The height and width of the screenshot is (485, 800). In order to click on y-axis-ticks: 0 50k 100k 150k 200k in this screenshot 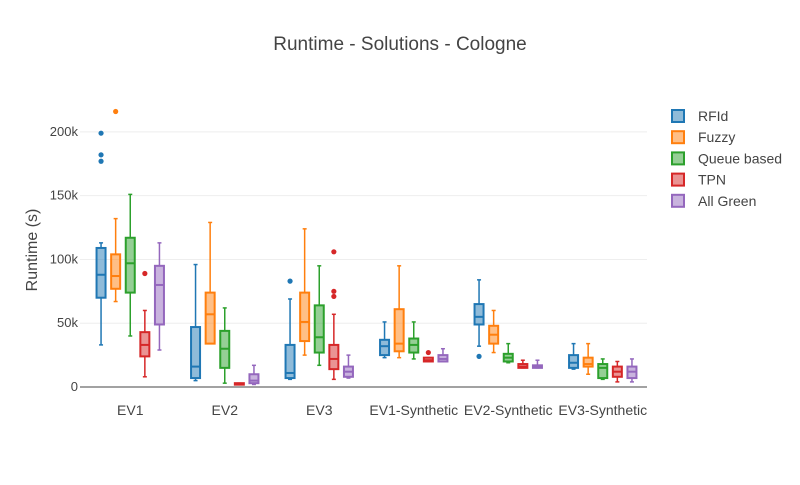, I will do `click(64, 259)`.